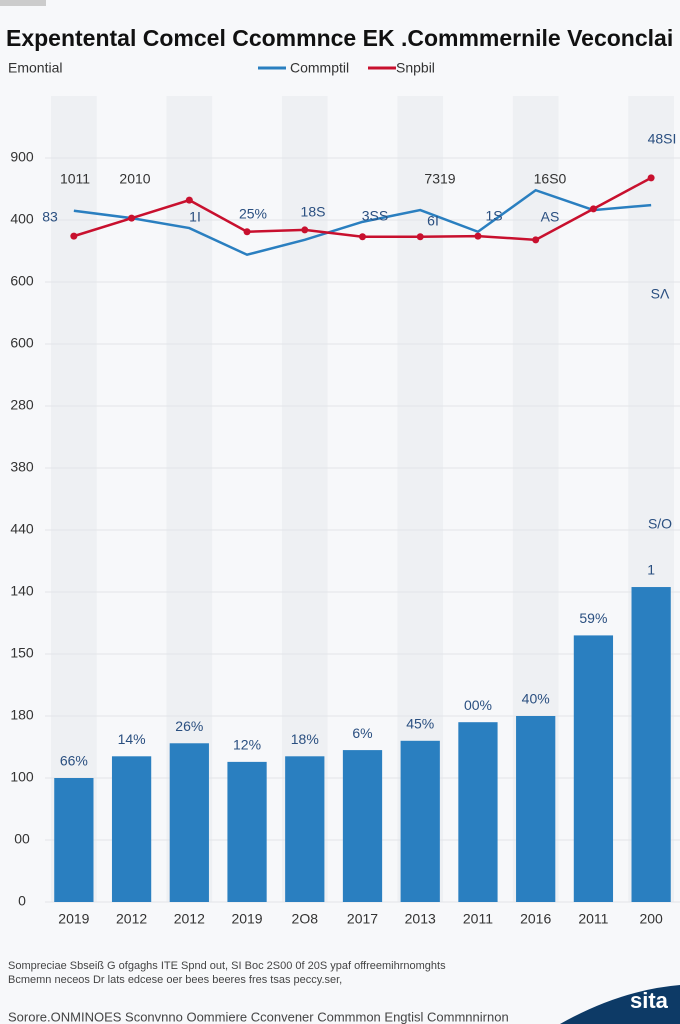 This screenshot has width=680, height=1024. I want to click on bar-text: 45%, so click(420, 724).